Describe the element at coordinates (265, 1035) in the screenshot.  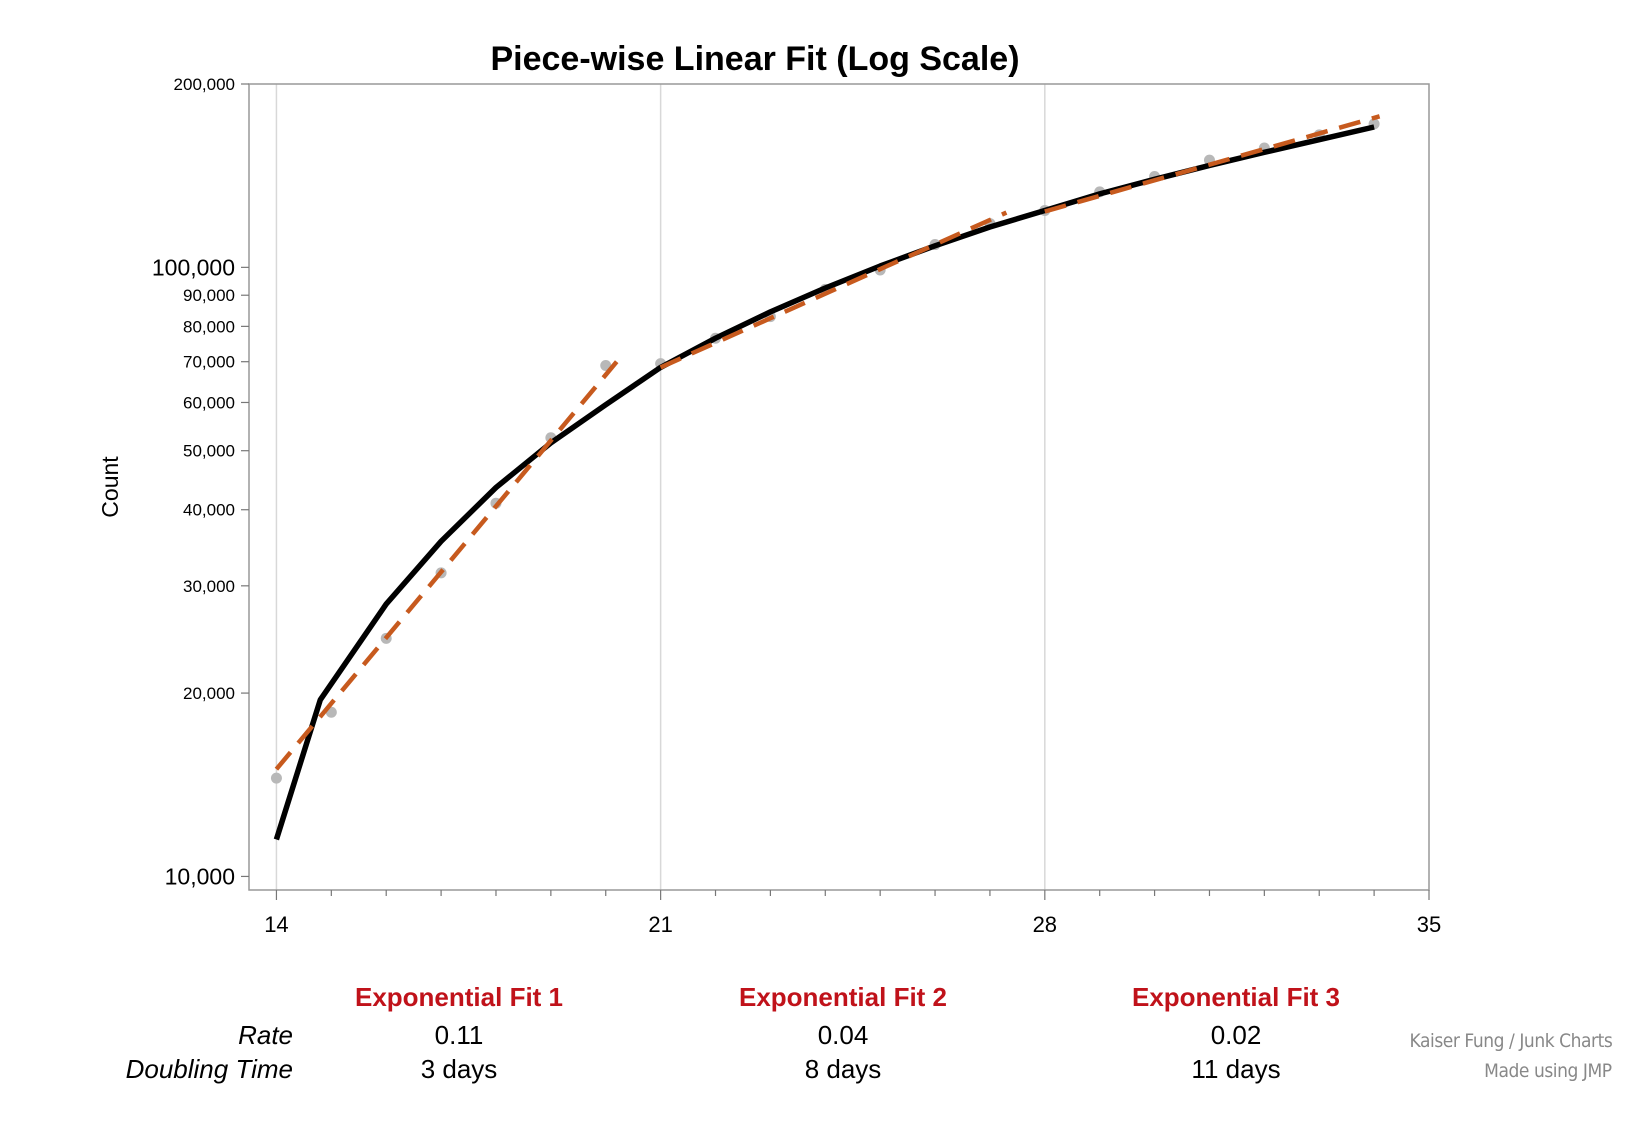
I see `rate-row-label: Rate` at that location.